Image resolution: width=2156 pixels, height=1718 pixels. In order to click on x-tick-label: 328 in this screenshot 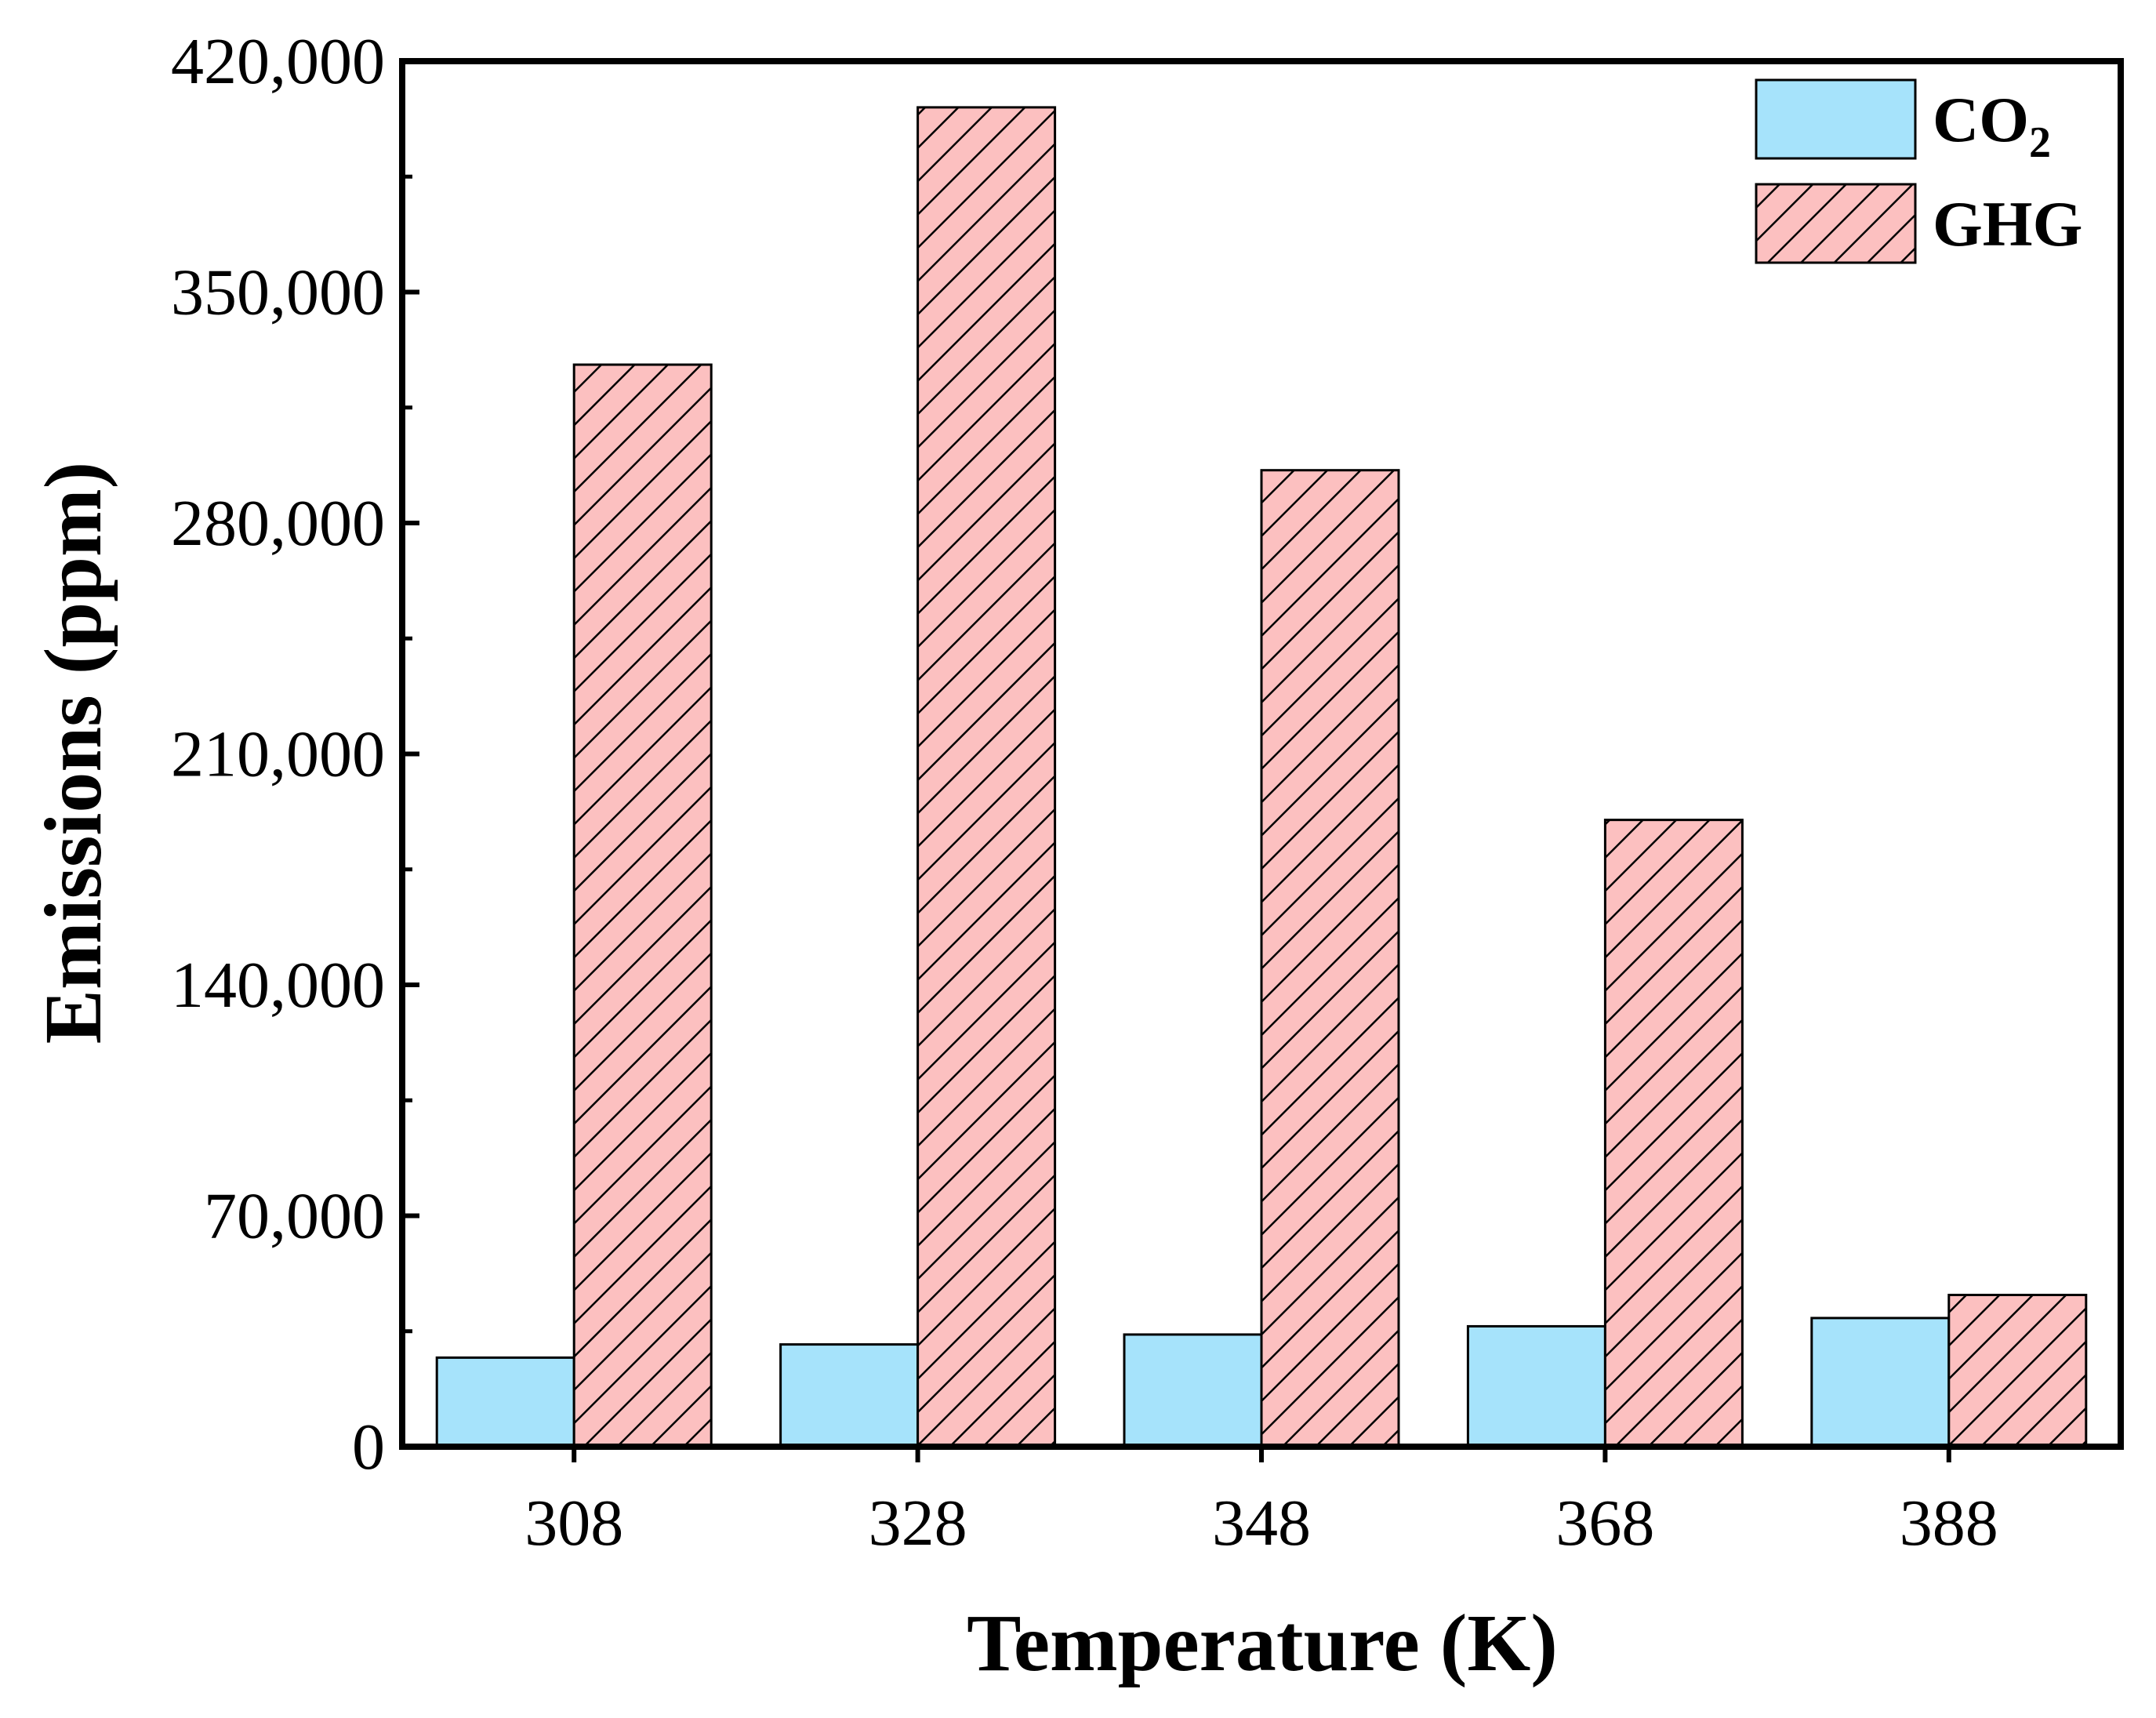, I will do `click(918, 1523)`.